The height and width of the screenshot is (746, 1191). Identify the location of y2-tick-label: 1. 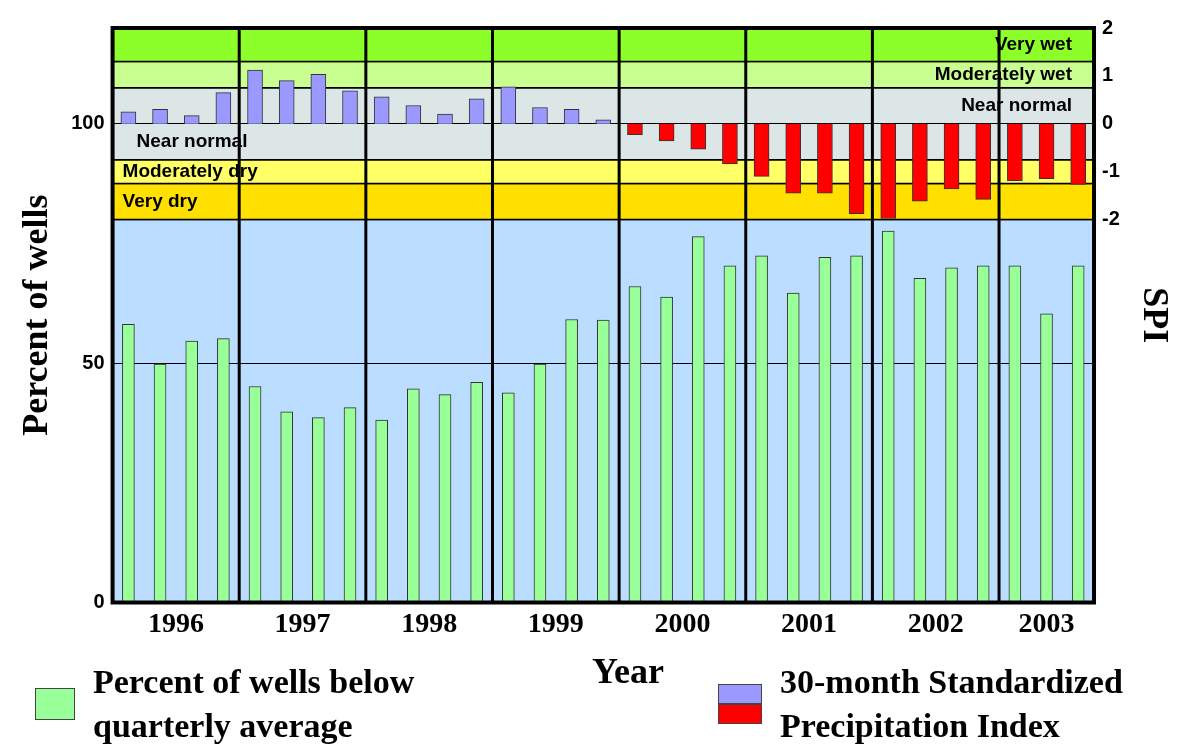
(1108, 74).